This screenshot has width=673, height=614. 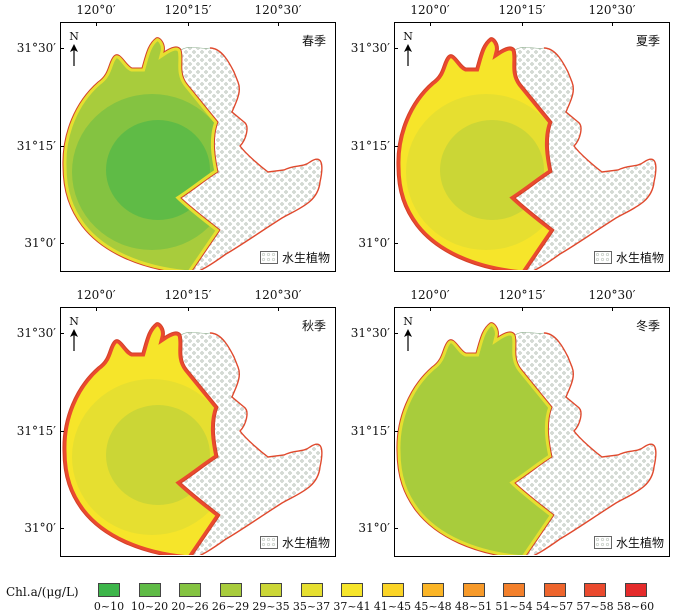 What do you see at coordinates (554, 606) in the screenshot?
I see `legend-label: 54~57` at bounding box center [554, 606].